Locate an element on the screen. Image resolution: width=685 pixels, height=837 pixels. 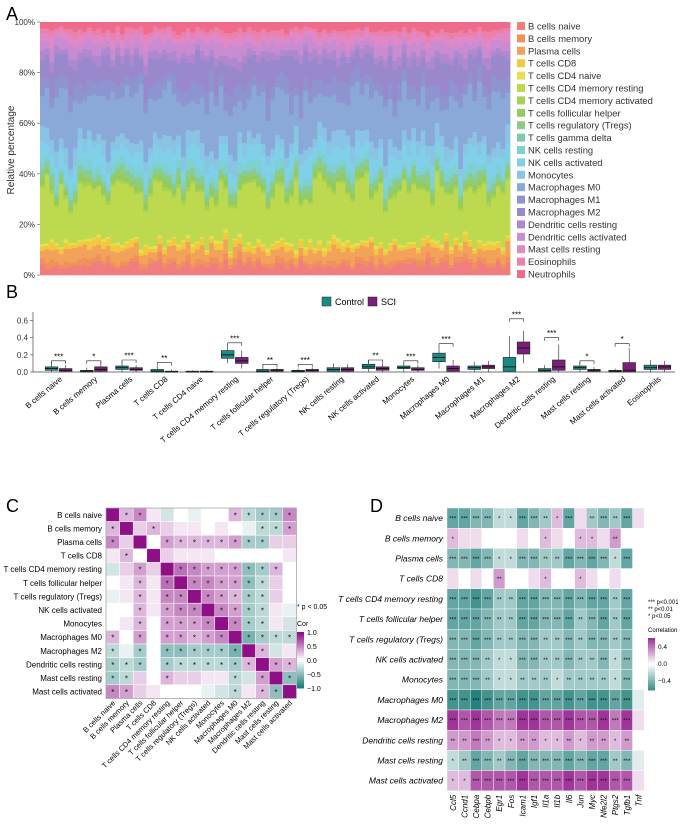
panel-d-sig-note-2: ** p<0.01 is located at coordinates (661, 610).